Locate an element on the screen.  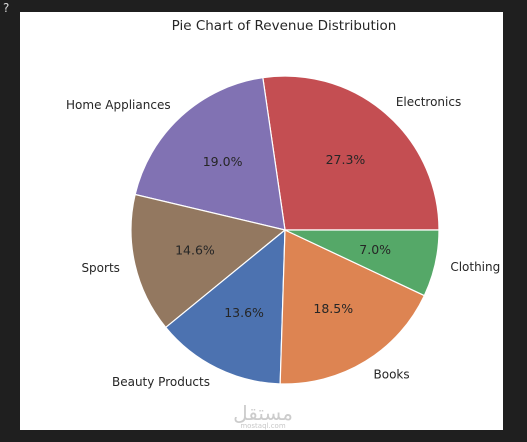
category-label-beauty-products: Beauty Products is located at coordinates (161, 382).